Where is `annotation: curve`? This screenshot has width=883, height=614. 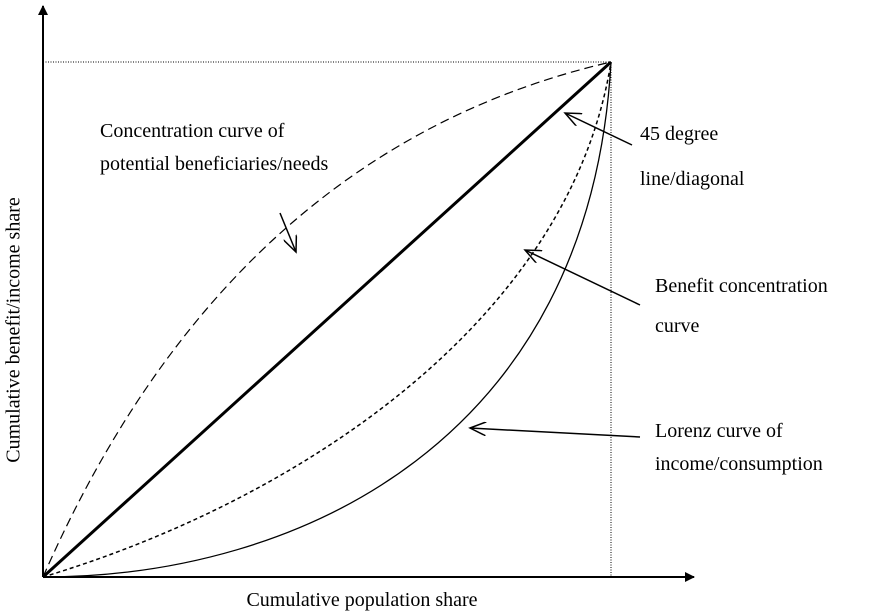
annotation: curve is located at coordinates (677, 326).